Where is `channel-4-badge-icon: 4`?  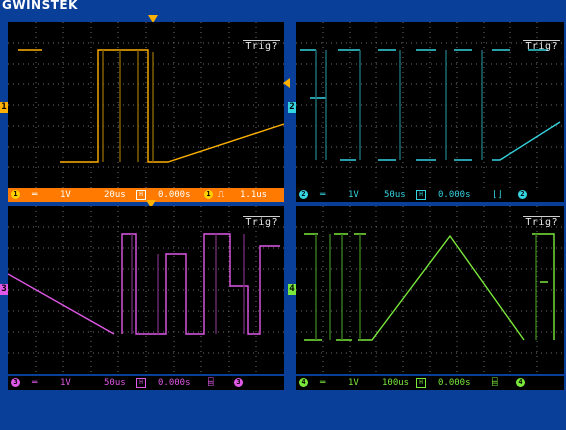
channel-4-badge-icon: 4 is located at coordinates (303, 382).